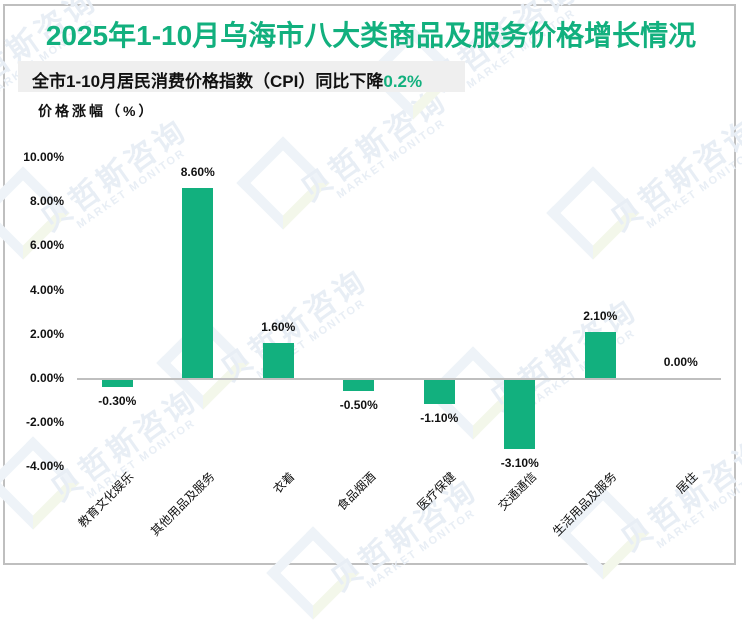  Describe the element at coordinates (439, 418) in the screenshot. I see `data-label: -1.10%` at that location.